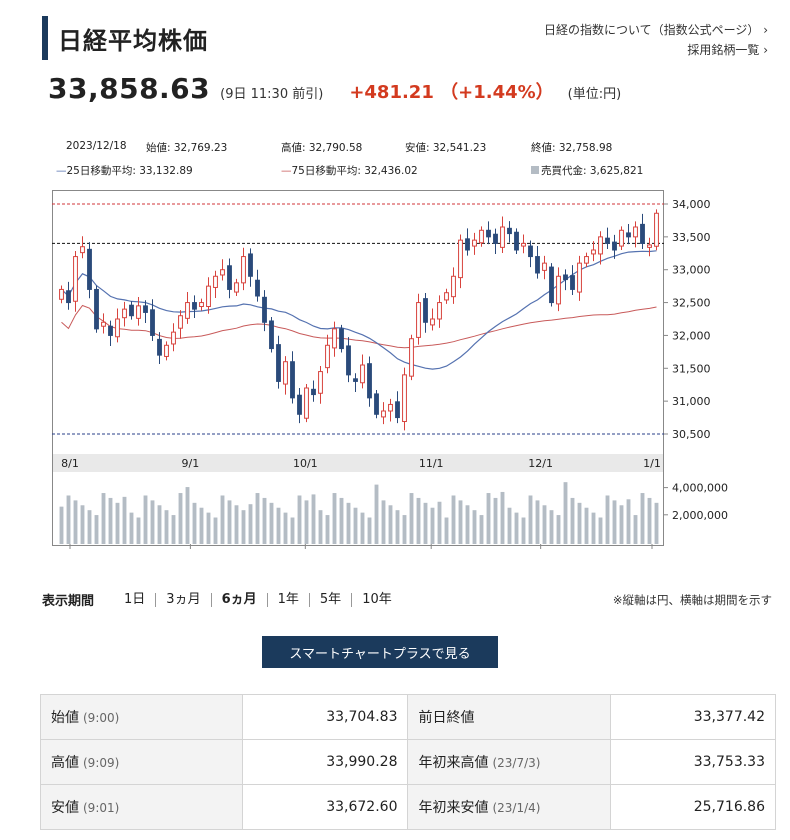 The image size is (790, 840). I want to click on table-row: 始値 (9:00) 33,704.83 前日終値 33,377.42, so click(408, 717).